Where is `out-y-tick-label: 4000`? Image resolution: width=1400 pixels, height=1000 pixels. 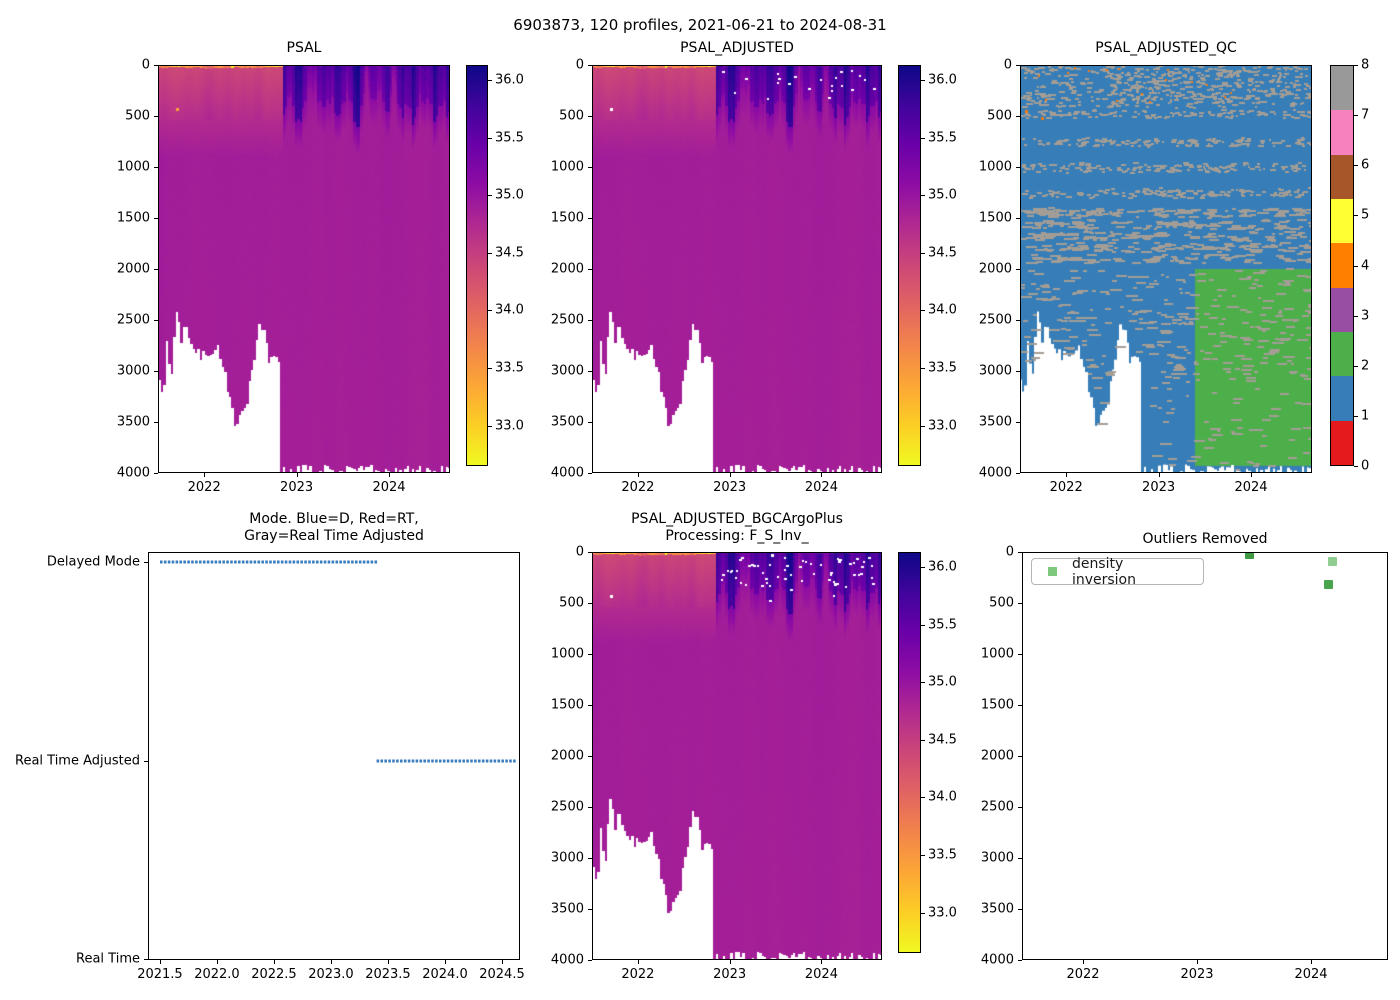
out-y-tick-label: 4000 is located at coordinates (997, 960).